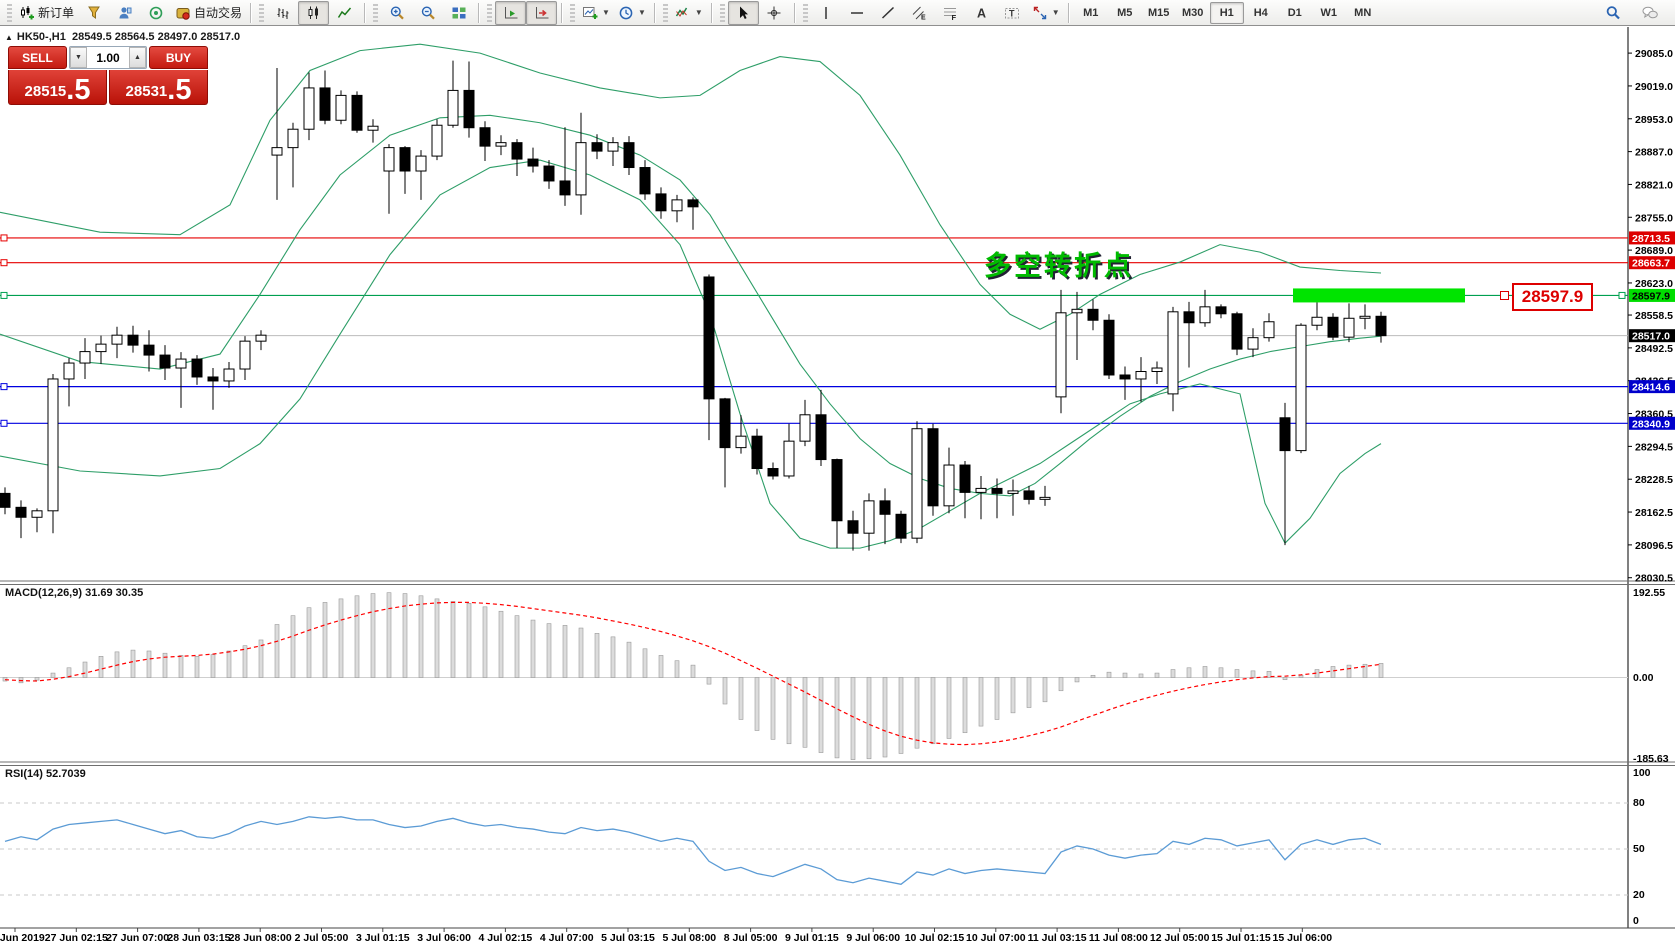 The height and width of the screenshot is (948, 1675). What do you see at coordinates (78, 89) in the screenshot?
I see `sell-price-pips: .5` at bounding box center [78, 89].